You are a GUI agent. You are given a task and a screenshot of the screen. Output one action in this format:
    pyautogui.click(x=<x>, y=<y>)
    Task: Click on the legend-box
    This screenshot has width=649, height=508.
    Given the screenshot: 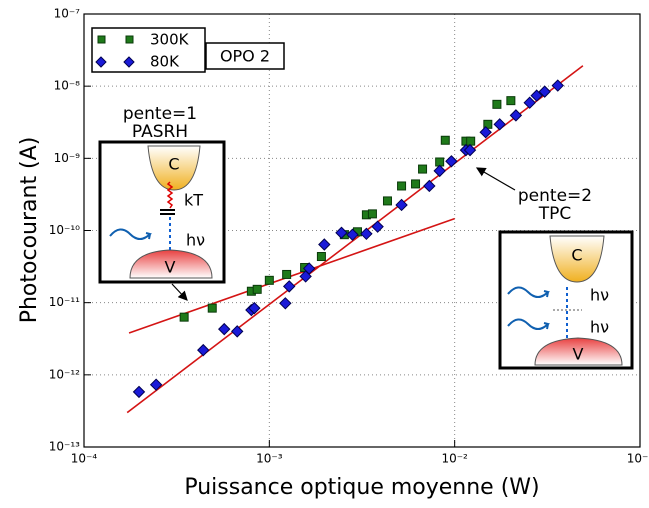 What is the action you would take?
    pyautogui.click(x=148, y=50)
    